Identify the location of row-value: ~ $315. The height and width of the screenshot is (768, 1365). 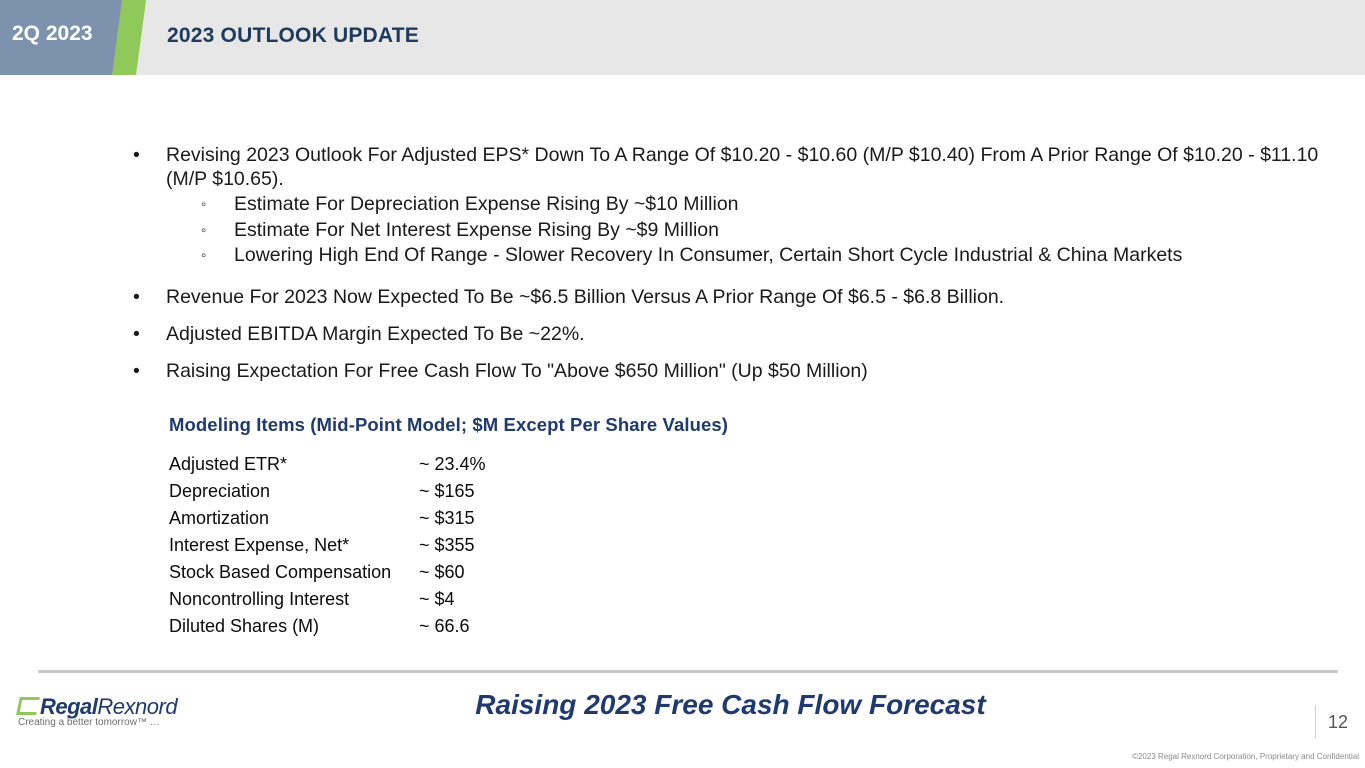
(447, 518).